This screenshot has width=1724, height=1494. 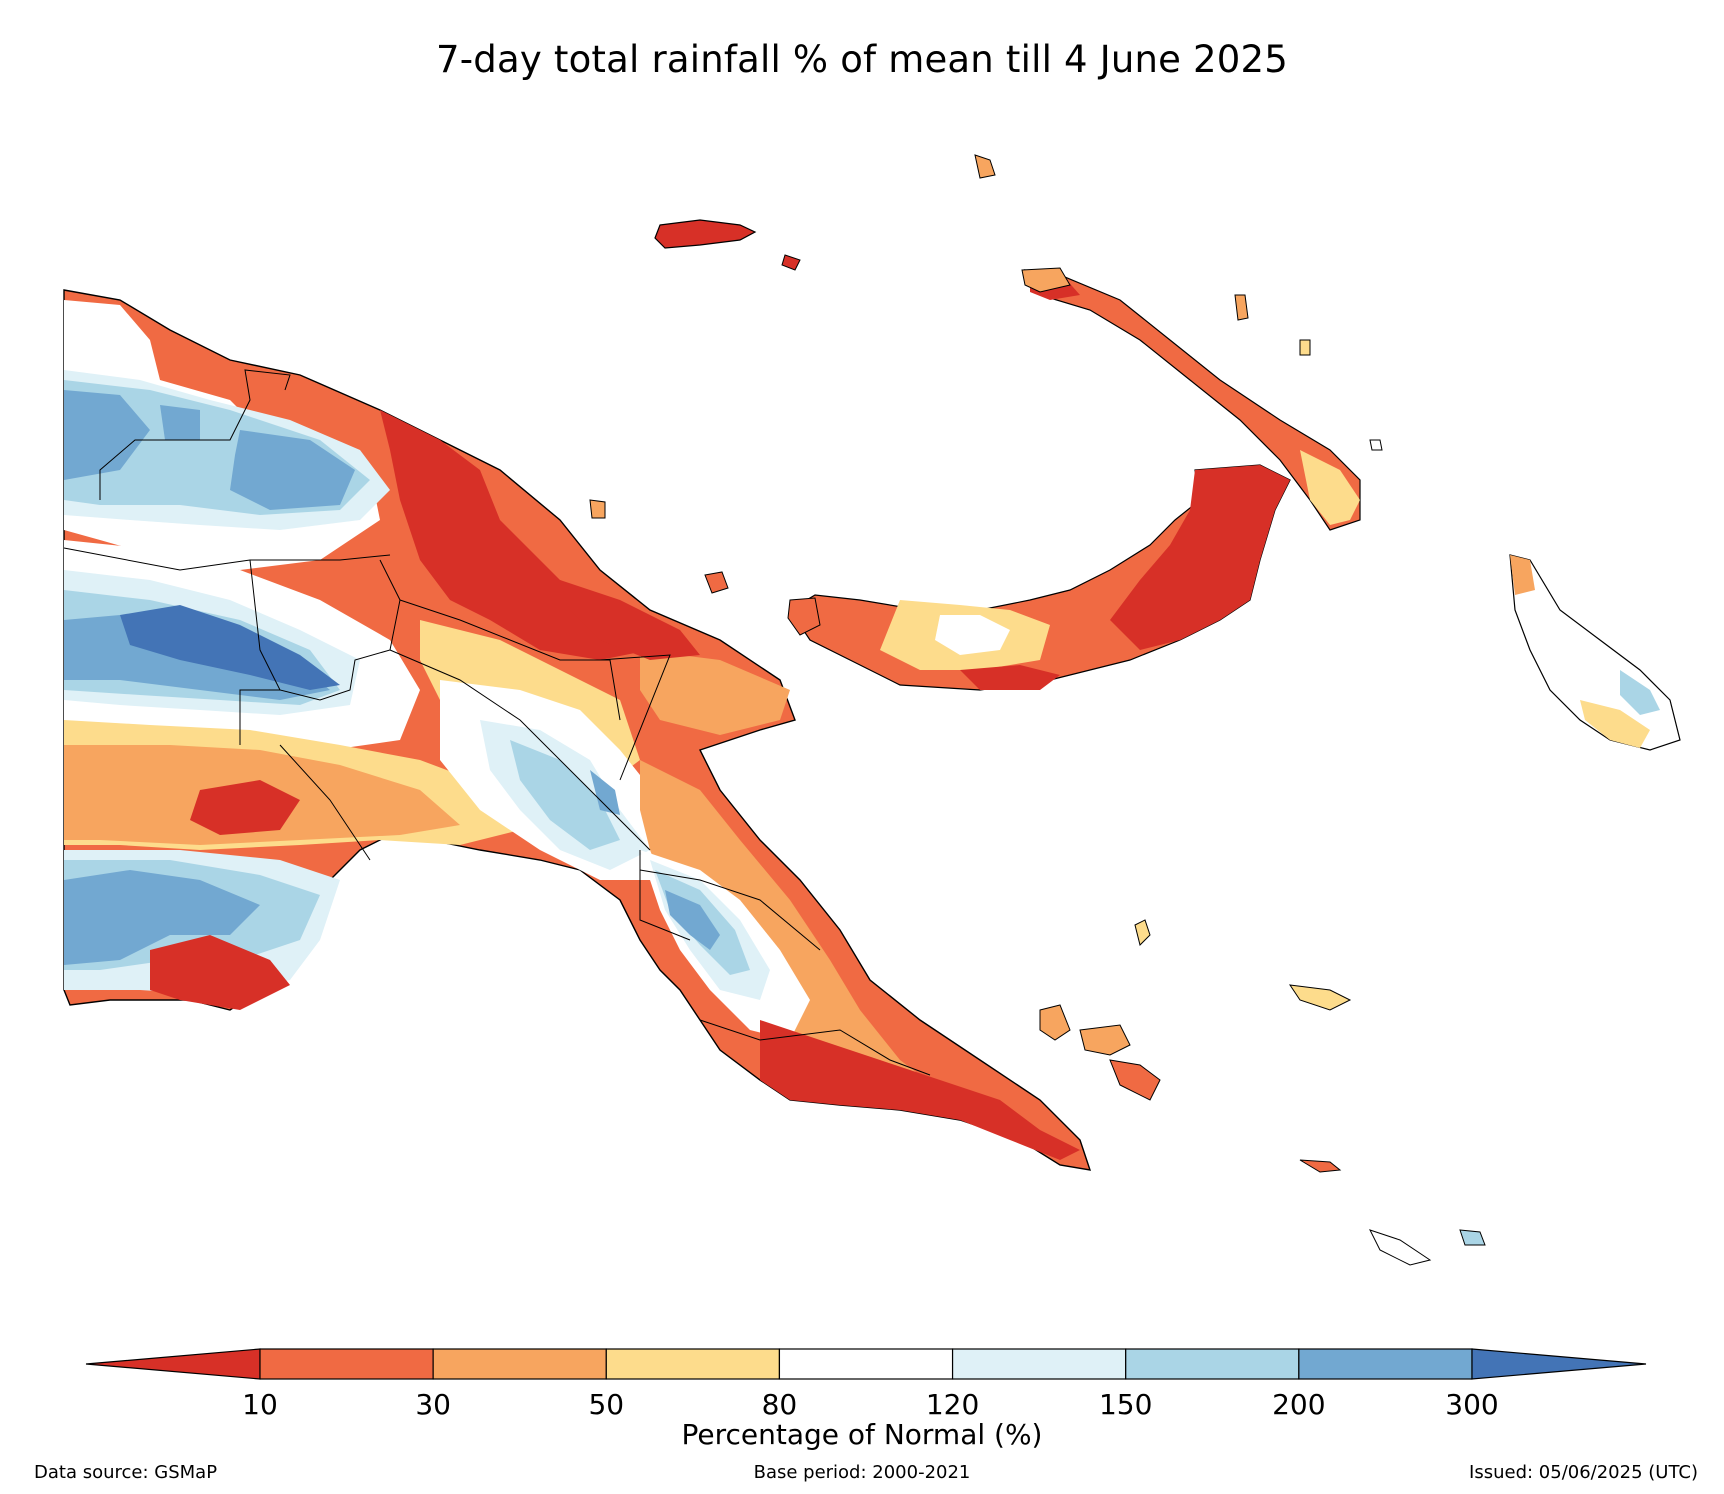 What do you see at coordinates (220, 972) in the screenshot?
I see `zone-red-s` at bounding box center [220, 972].